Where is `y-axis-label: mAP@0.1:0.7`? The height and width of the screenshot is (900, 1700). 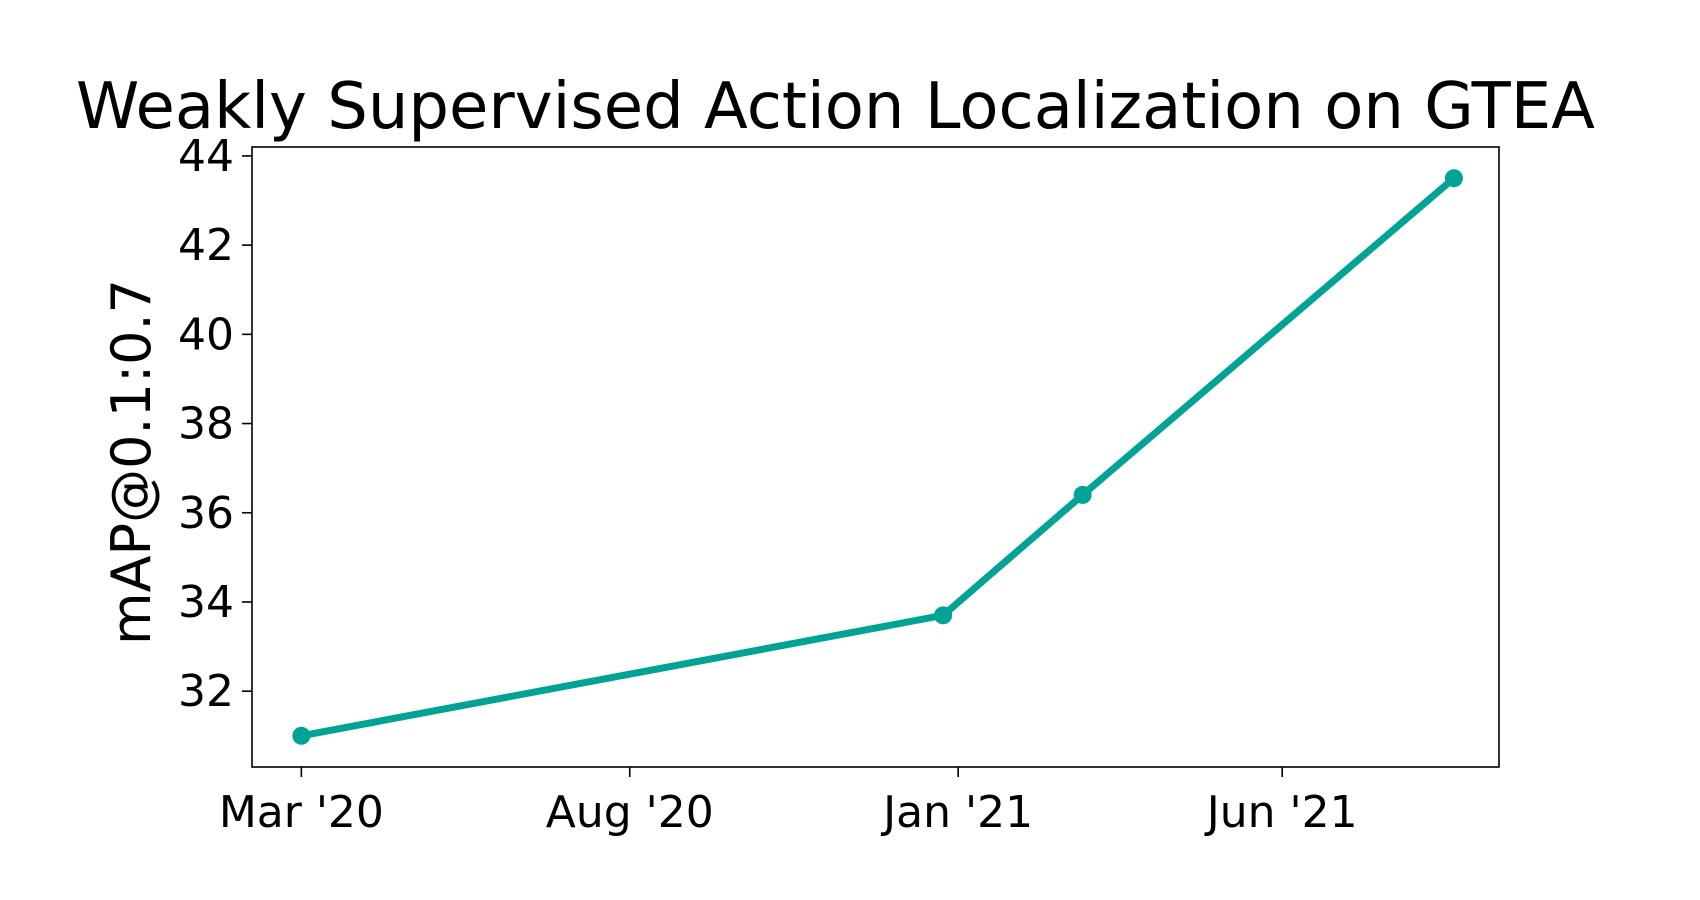
y-axis-label: mAP@0.1:0.7 is located at coordinates (131, 462).